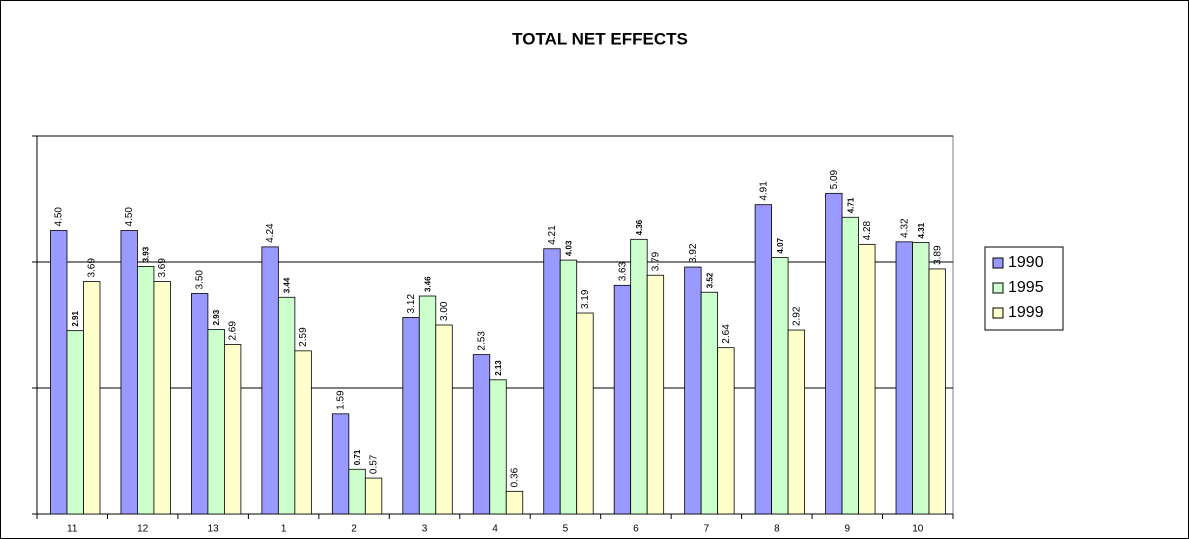 The image size is (1189, 539). I want to click on value-label: 2.92, so click(796, 316).